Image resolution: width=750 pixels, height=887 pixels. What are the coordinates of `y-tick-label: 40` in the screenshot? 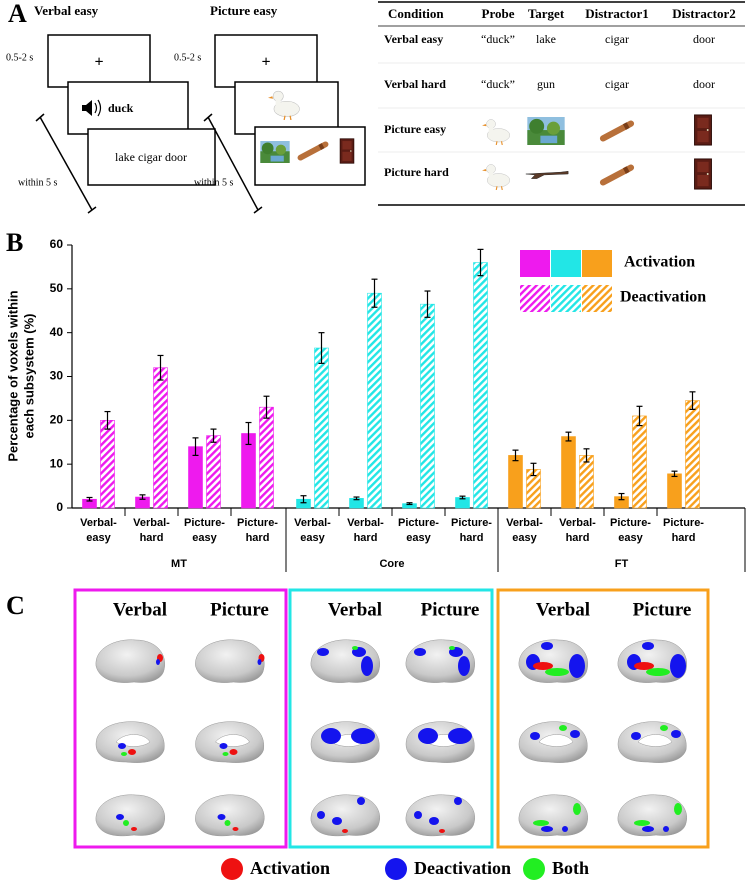 It's located at (57, 332).